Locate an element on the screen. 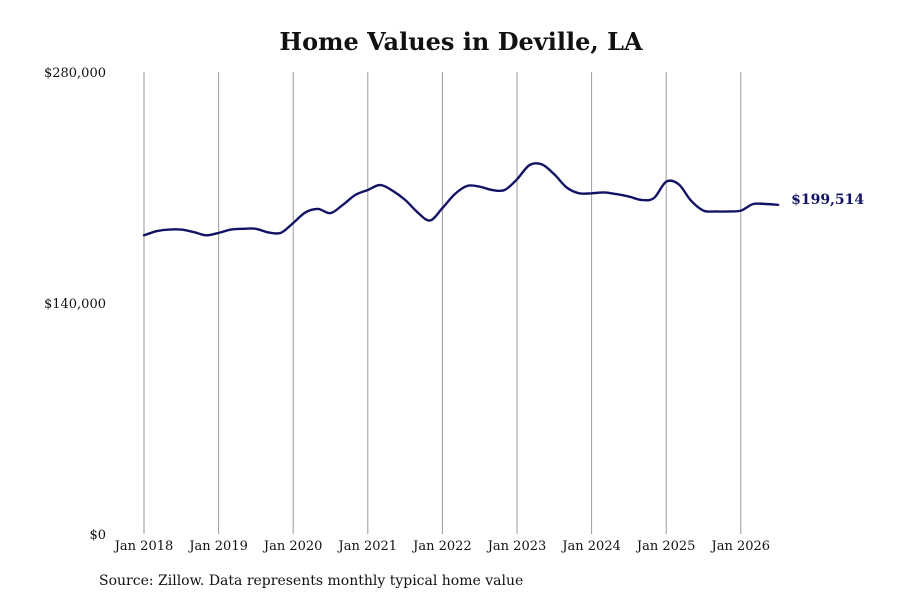 This screenshot has width=900, height=600. x-tick-label: Jan 2023 is located at coordinates (516, 546).